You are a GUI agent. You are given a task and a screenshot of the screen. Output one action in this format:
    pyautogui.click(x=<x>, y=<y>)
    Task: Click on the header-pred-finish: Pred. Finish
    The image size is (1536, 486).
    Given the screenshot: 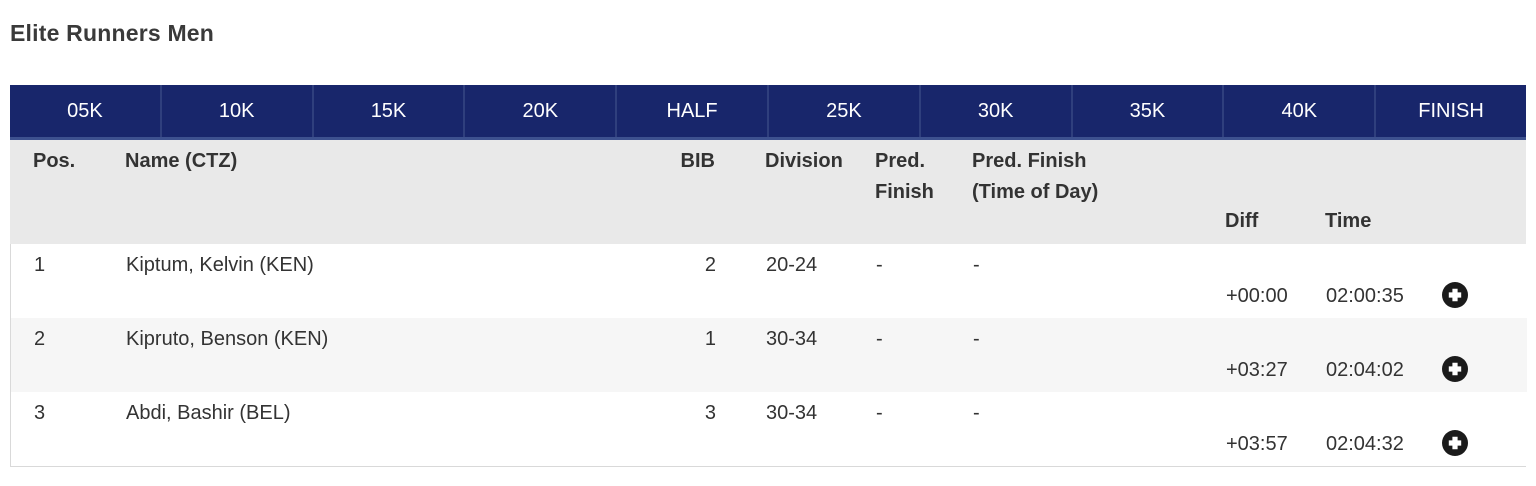 What is the action you would take?
    pyautogui.click(x=904, y=176)
    